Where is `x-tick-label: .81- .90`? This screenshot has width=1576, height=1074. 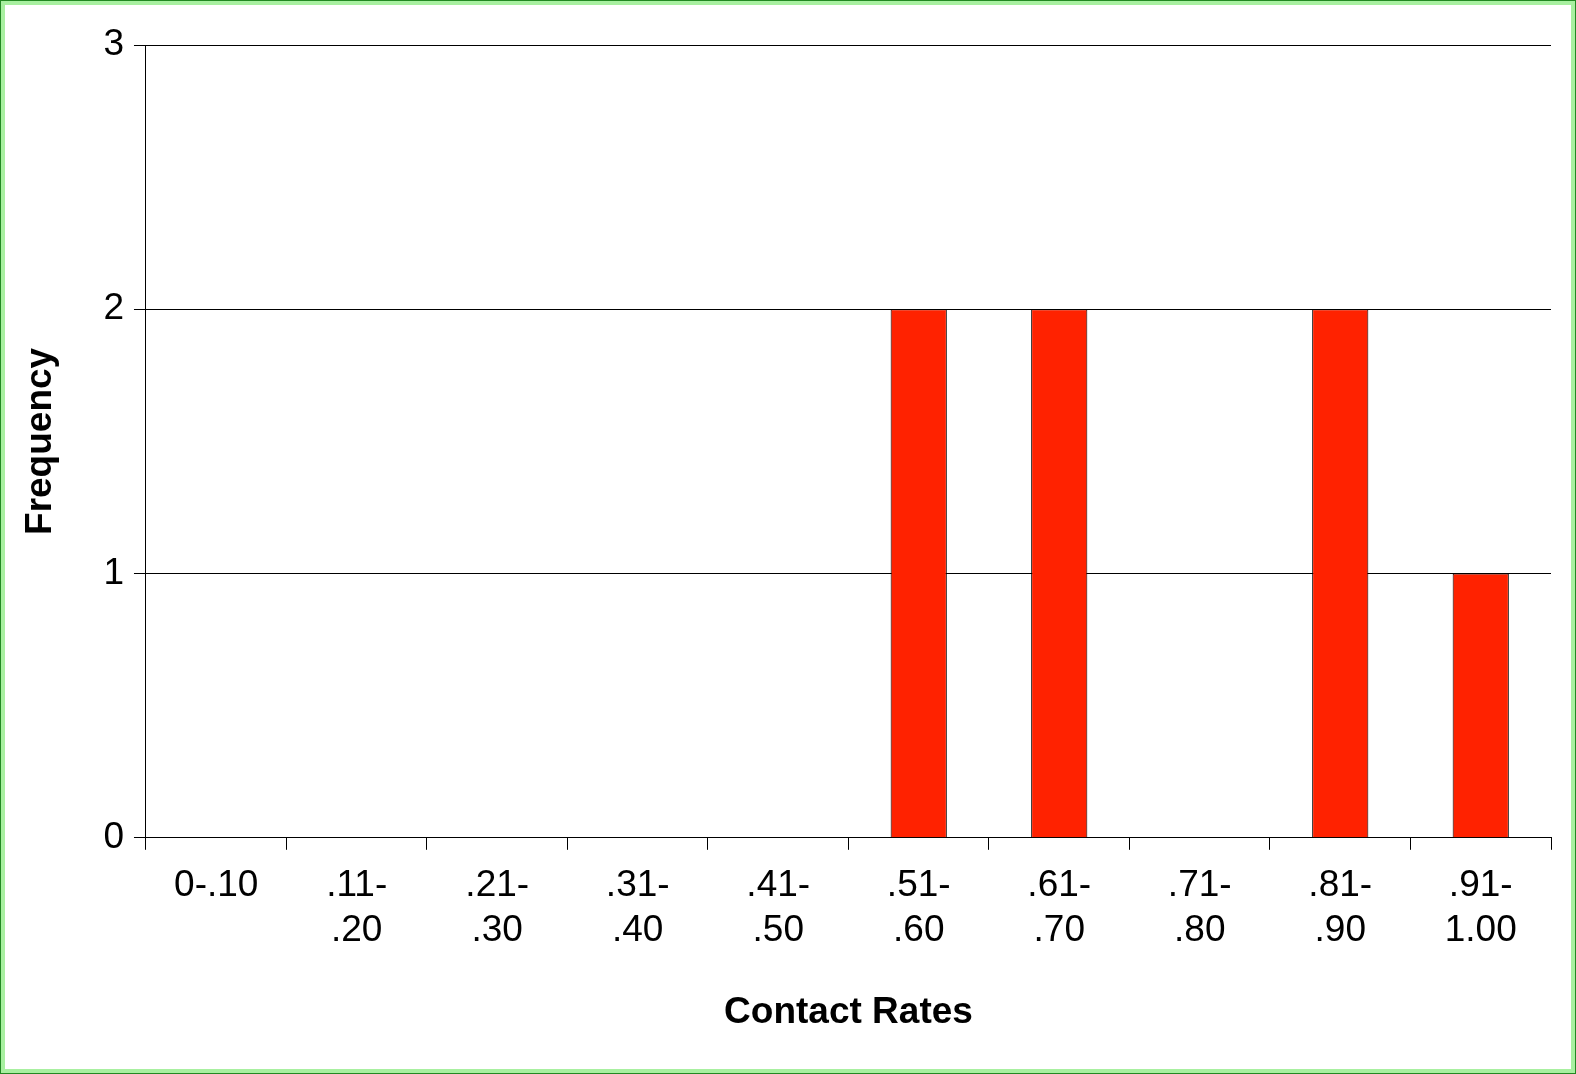 x-tick-label: .81- .90 is located at coordinates (1340, 906).